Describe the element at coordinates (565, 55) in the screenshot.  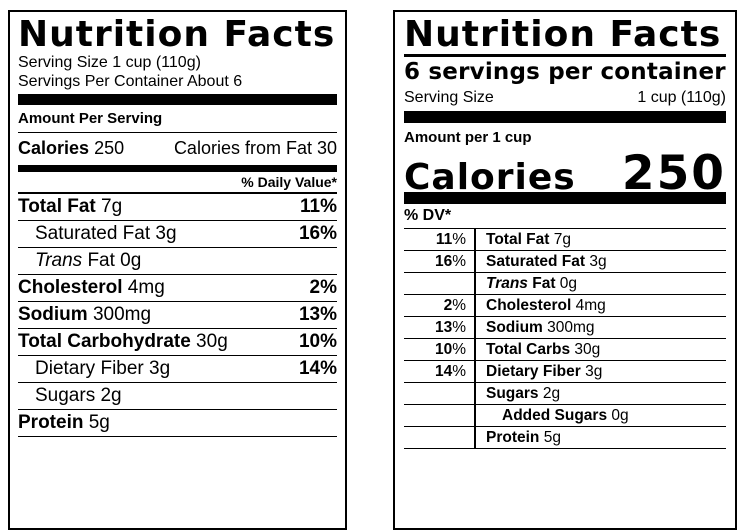
I see `separator-rule` at that location.